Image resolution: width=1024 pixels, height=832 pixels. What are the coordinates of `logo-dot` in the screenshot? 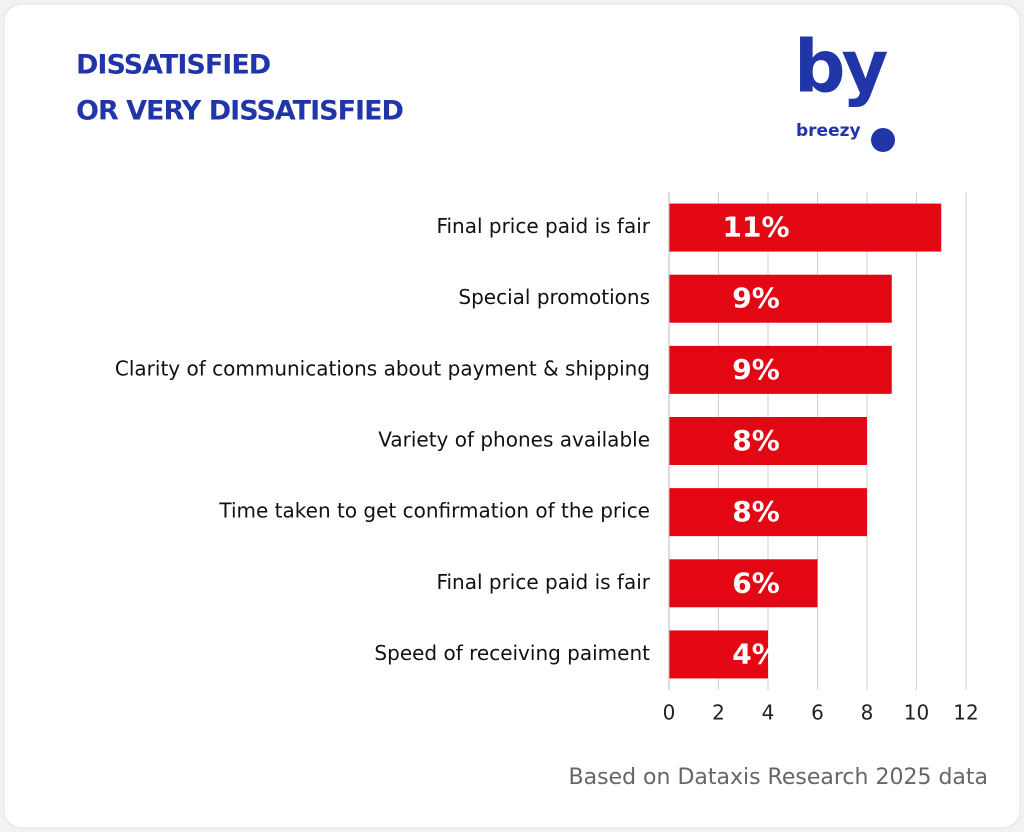 It's located at (883, 140).